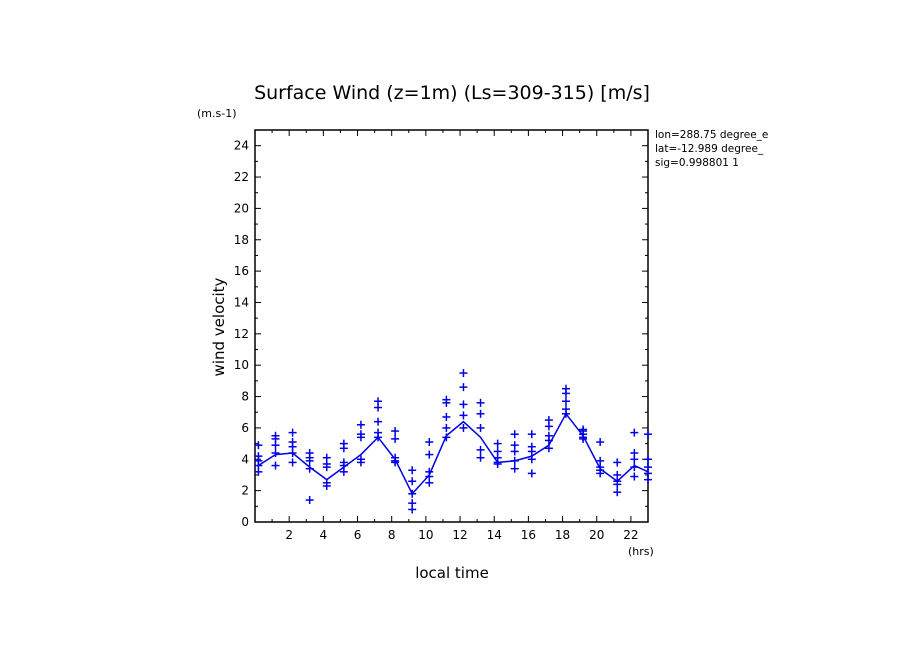 This screenshot has width=904, height=654. Describe the element at coordinates (324, 535) in the screenshot. I see `x-tick-label: 4` at that location.